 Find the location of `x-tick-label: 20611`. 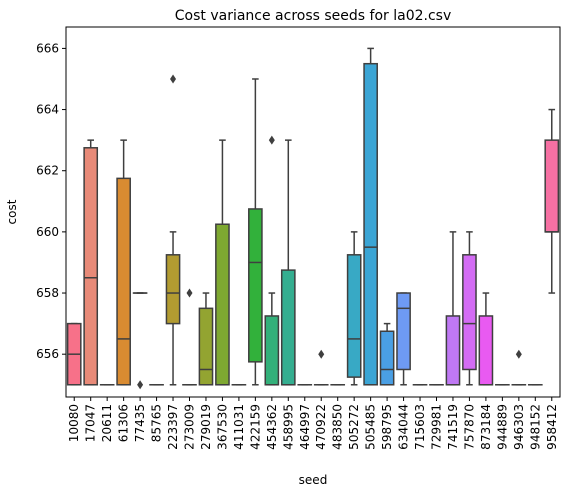

x-tick-label: 20611 is located at coordinates (107, 423).